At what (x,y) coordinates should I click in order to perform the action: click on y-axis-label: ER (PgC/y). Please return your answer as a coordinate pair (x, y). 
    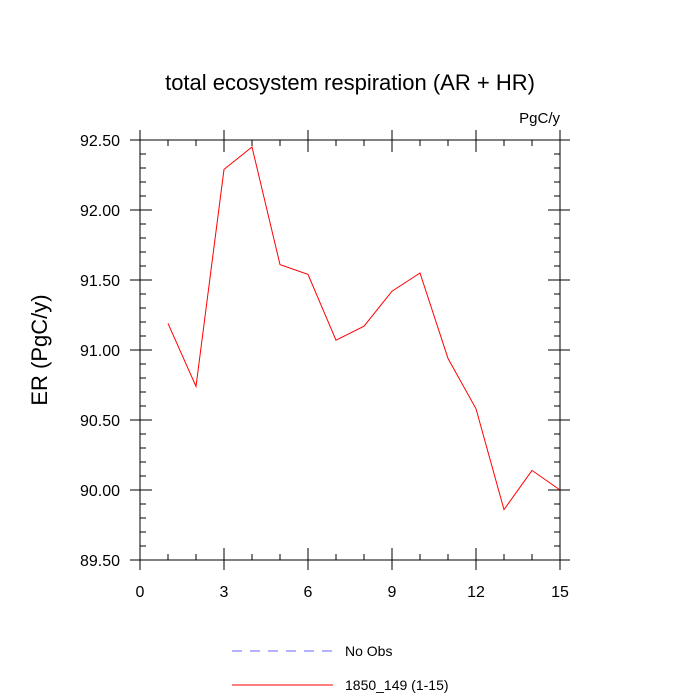
    Looking at the image, I should click on (39, 349).